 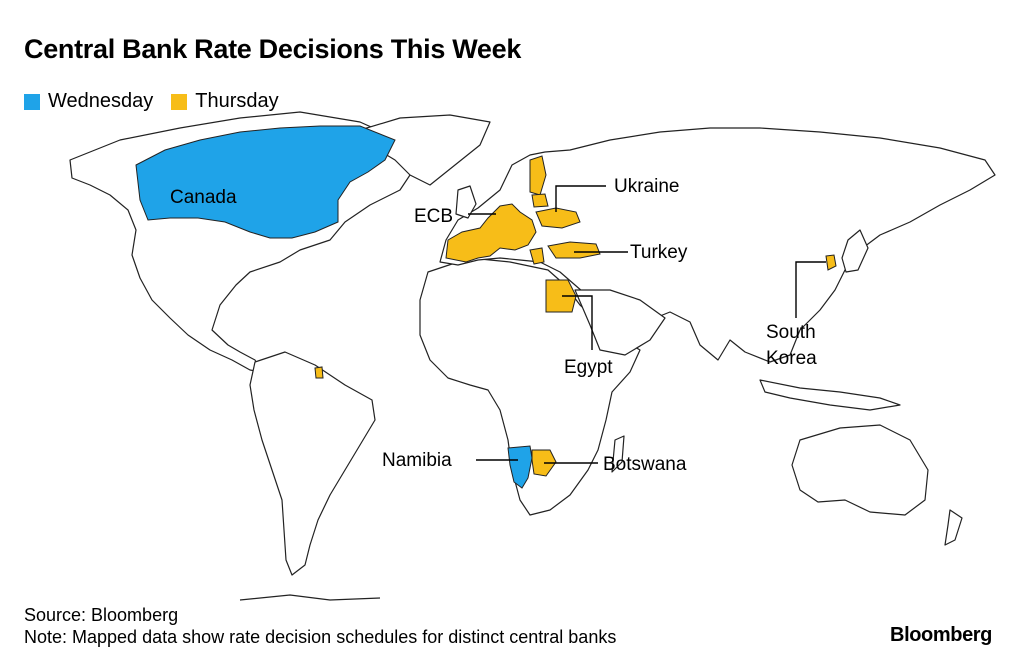 I want to click on south-korea-region, so click(x=831, y=262).